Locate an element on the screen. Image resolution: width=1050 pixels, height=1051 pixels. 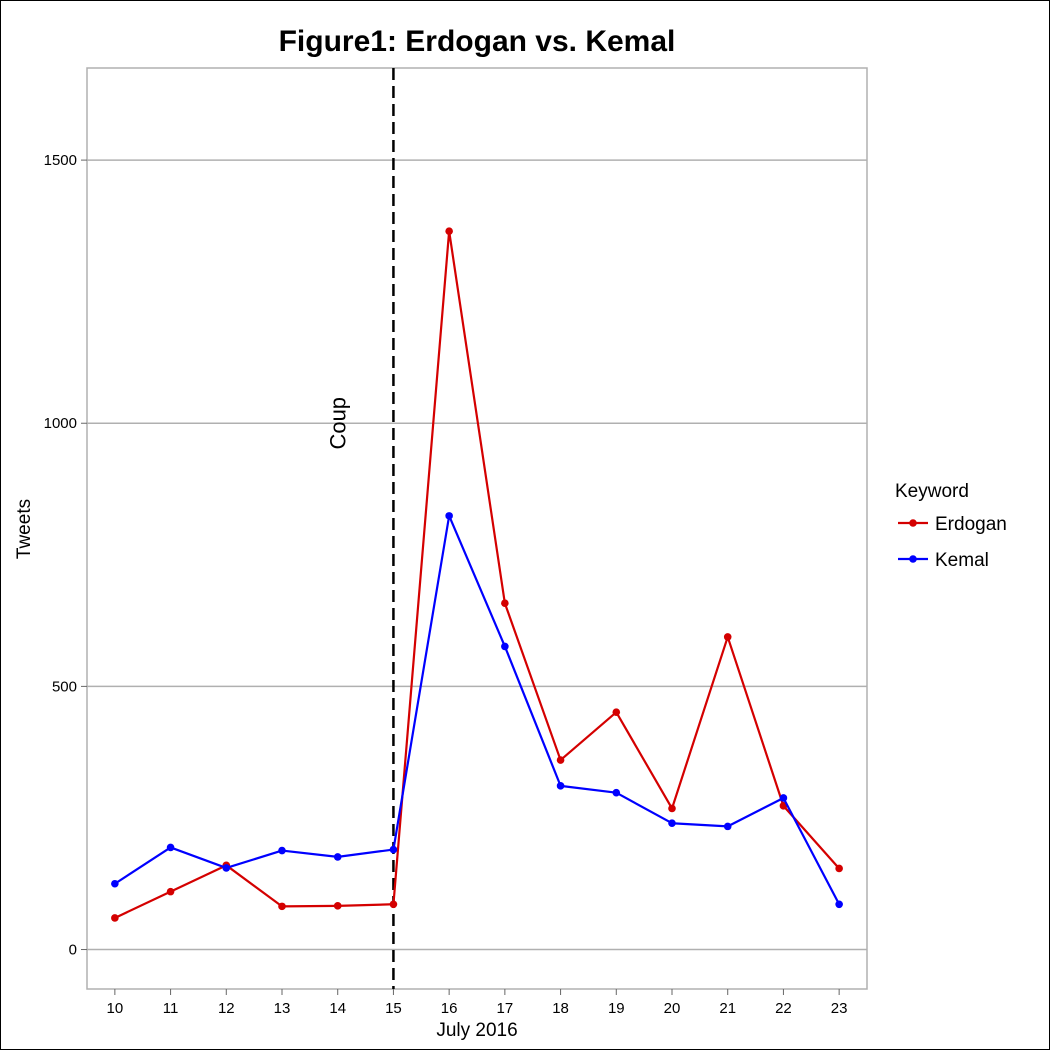
x-tick-label: 11 is located at coordinates (171, 1008).